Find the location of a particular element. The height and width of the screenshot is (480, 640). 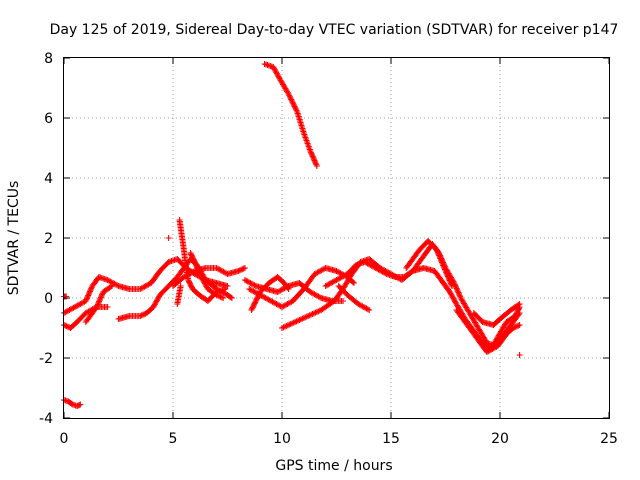

y-tick-label: 4 is located at coordinates (48, 179).